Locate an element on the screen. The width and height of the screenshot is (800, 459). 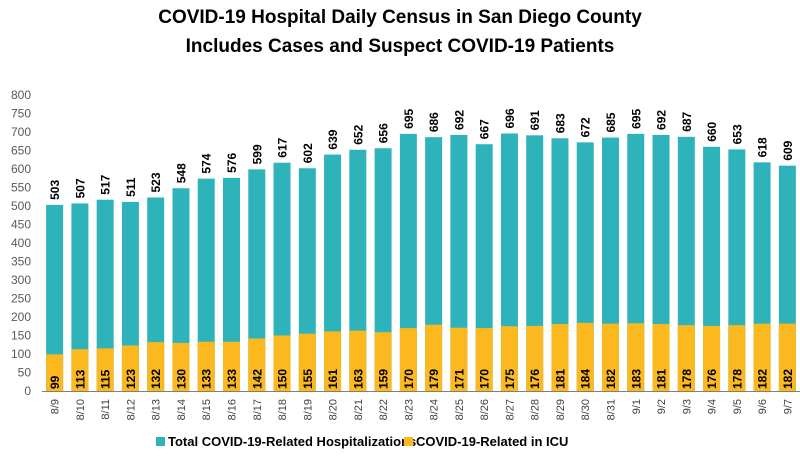
x-tick-label: 9/7 is located at coordinates (788, 406).